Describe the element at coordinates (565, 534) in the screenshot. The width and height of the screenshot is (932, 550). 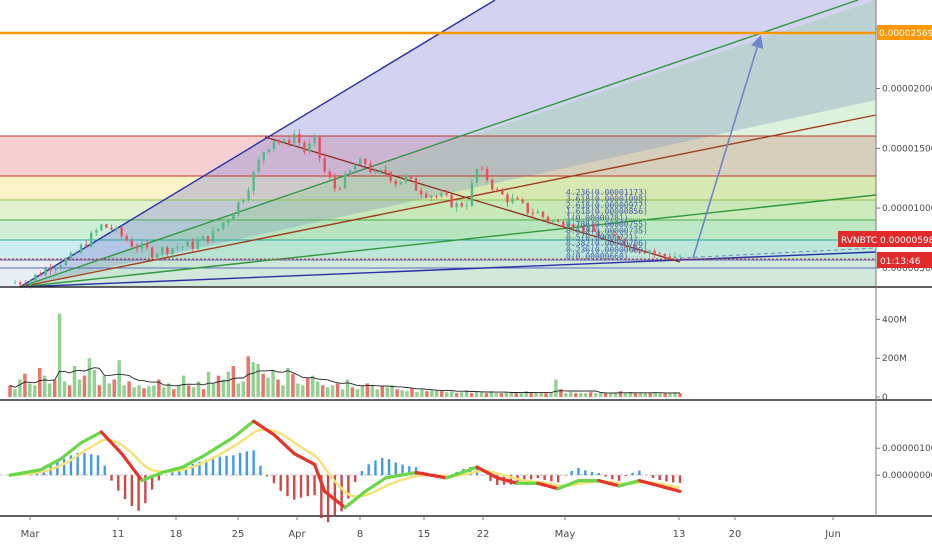
I see `x-tick-label: May` at that location.